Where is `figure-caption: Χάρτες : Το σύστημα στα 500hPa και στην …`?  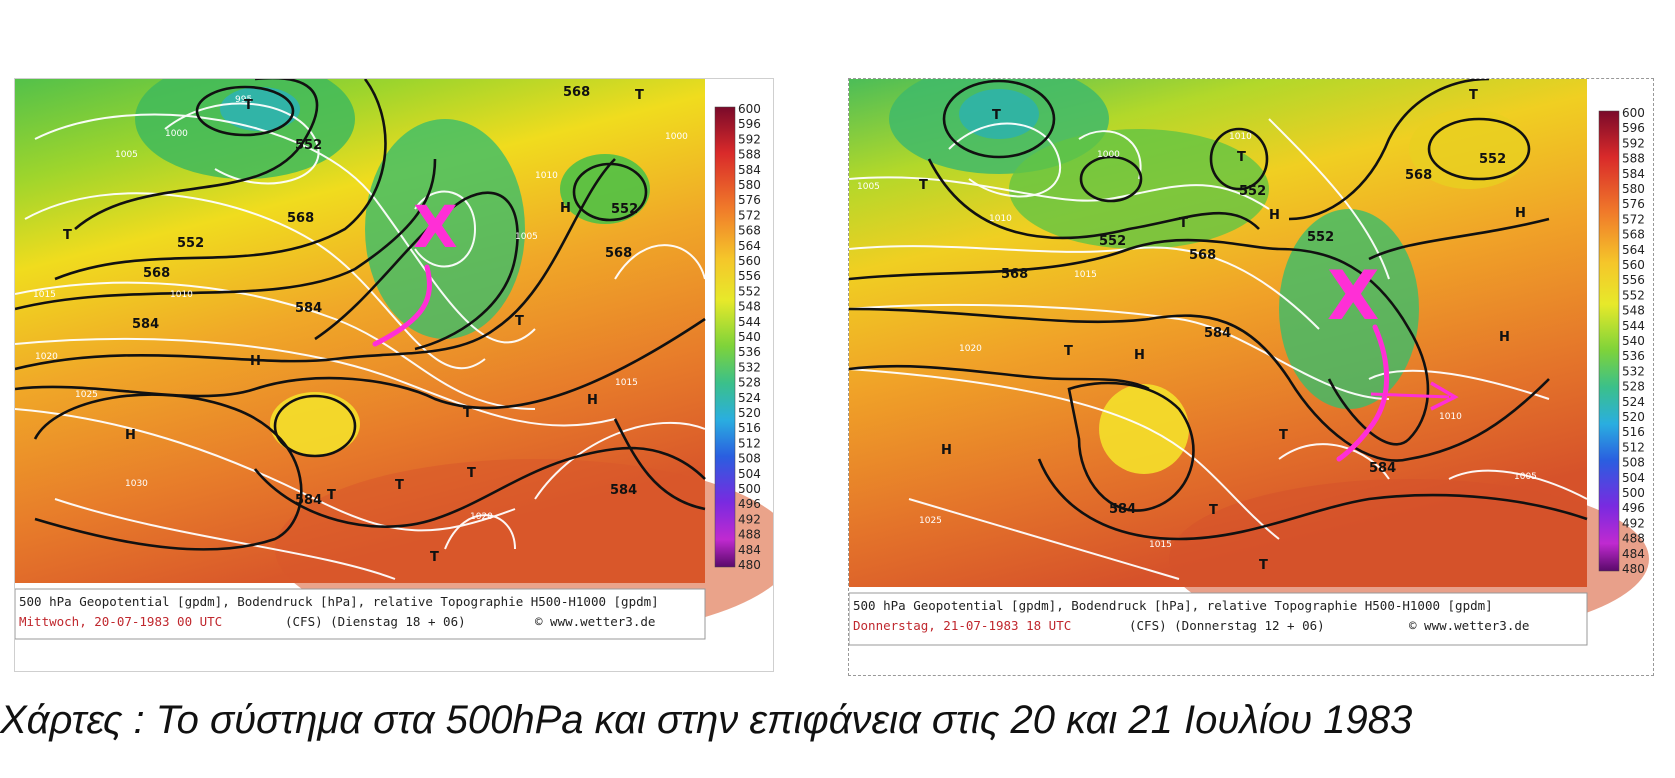
figure-caption: Χάρτες : Το σύστημα στα 500hPa και στην … is located at coordinates (706, 720).